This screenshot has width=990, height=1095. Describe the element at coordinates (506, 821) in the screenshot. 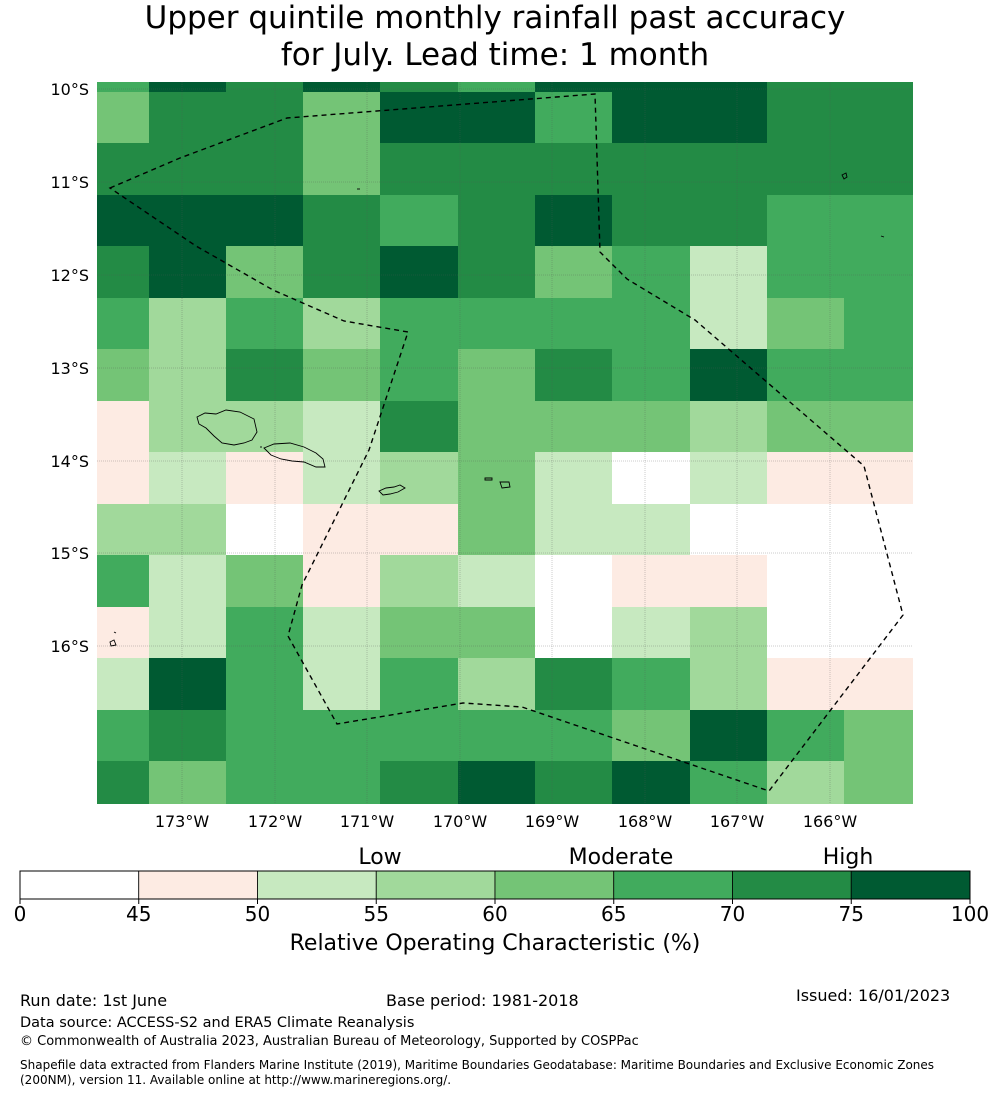

I see `longitude-labels: 173°W 172°W 171°W 170°W 169°W 168°W 167°W 166°W` at that location.